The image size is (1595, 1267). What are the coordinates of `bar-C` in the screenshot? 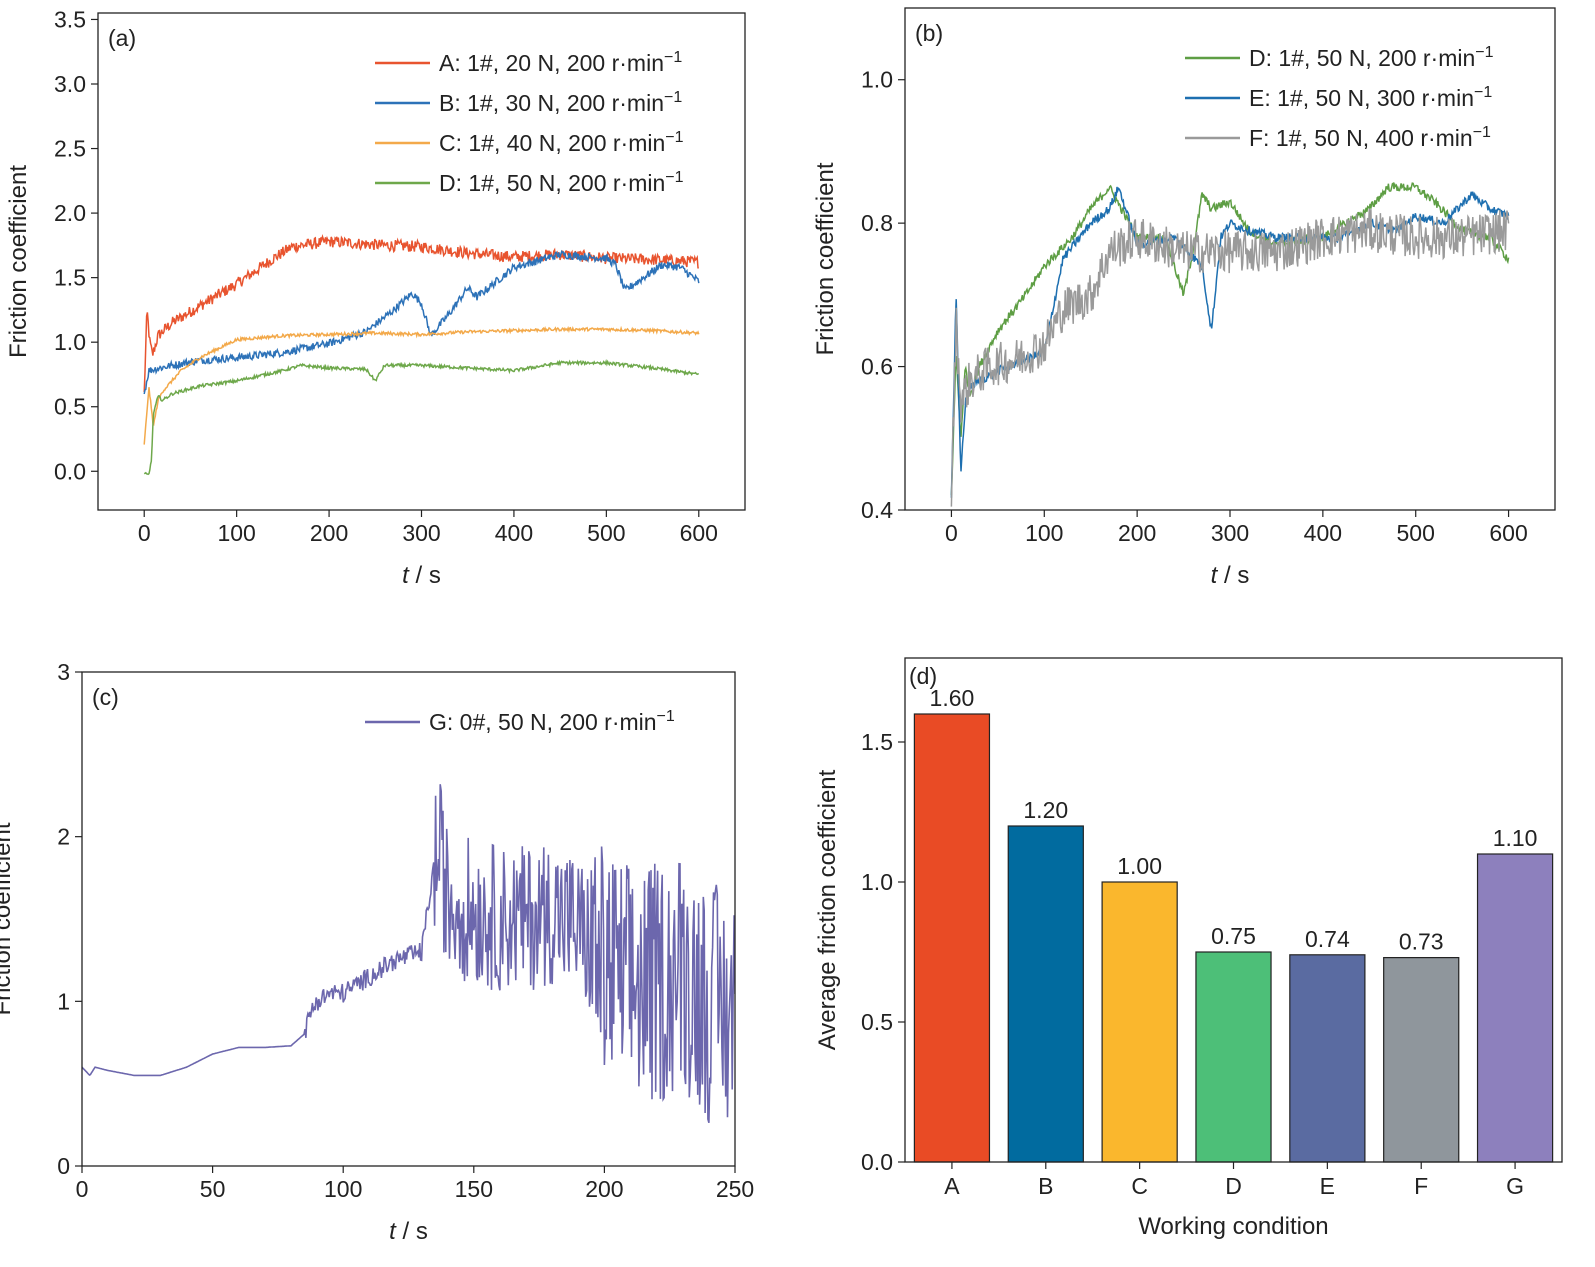 It's located at (1139, 1022).